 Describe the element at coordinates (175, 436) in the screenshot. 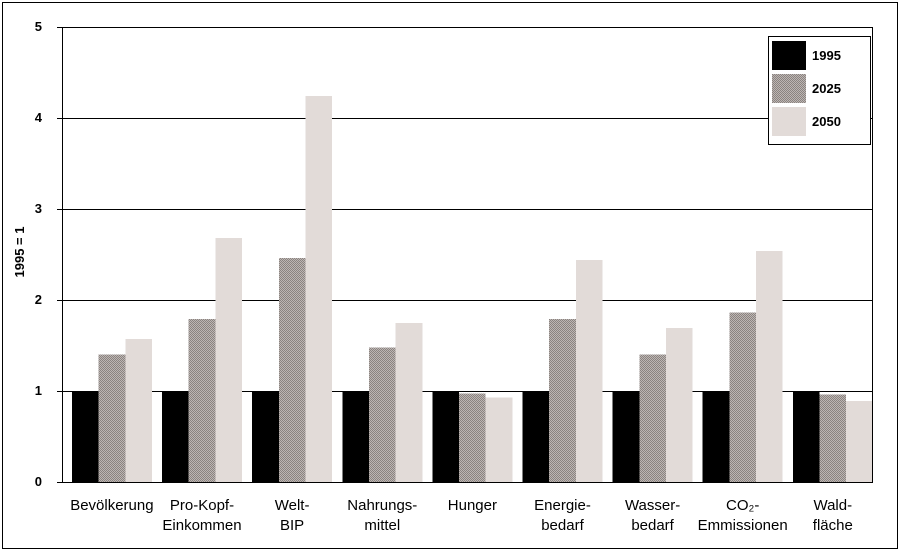

I see `bar-1995-pro-kopf-einkommen` at that location.